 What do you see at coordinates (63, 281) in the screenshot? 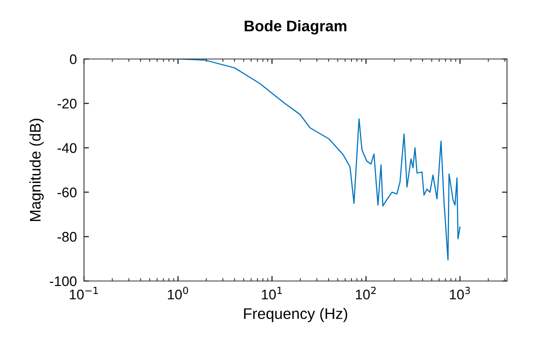
I see `y-tick-label: -100` at bounding box center [63, 281].